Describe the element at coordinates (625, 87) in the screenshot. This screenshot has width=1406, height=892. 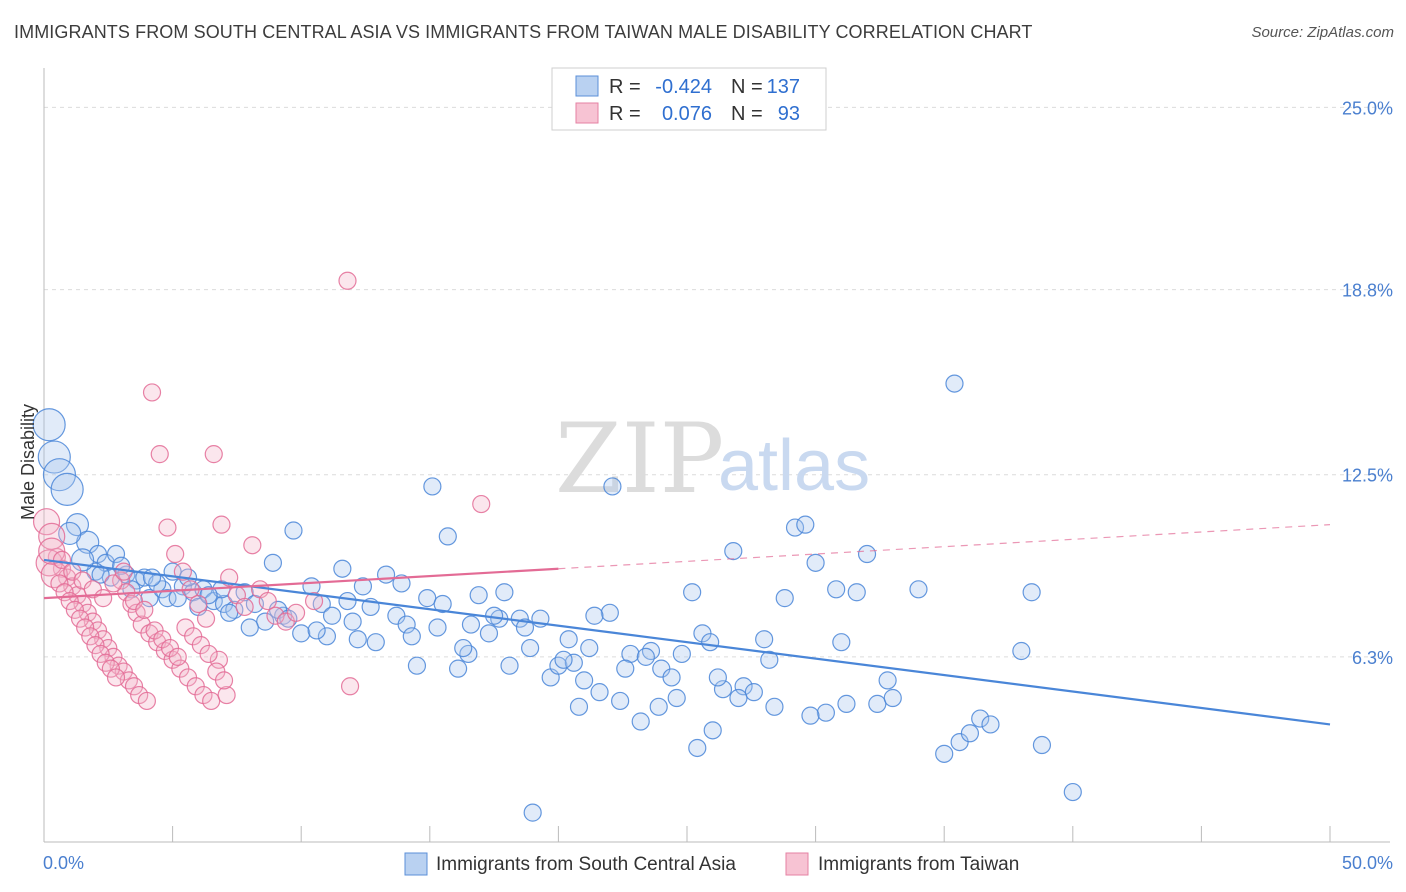
I see `legend-r-label-1: R =` at that location.